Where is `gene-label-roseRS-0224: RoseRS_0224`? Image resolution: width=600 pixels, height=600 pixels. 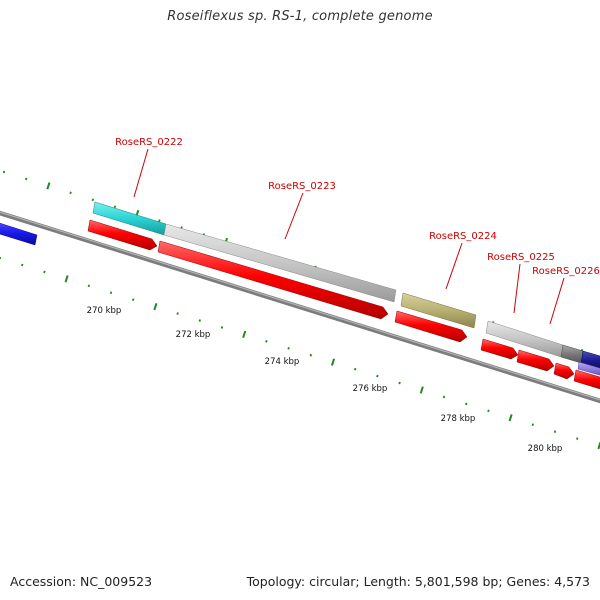 gene-label-roseRS-0224: RoseRS_0224 is located at coordinates (463, 236).